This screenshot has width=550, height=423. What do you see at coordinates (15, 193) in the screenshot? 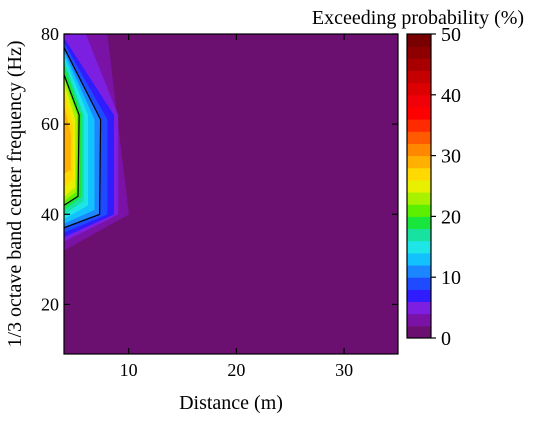
I see `y-axis-label: 1/3 octave band center frequency (Hz)` at bounding box center [15, 193].